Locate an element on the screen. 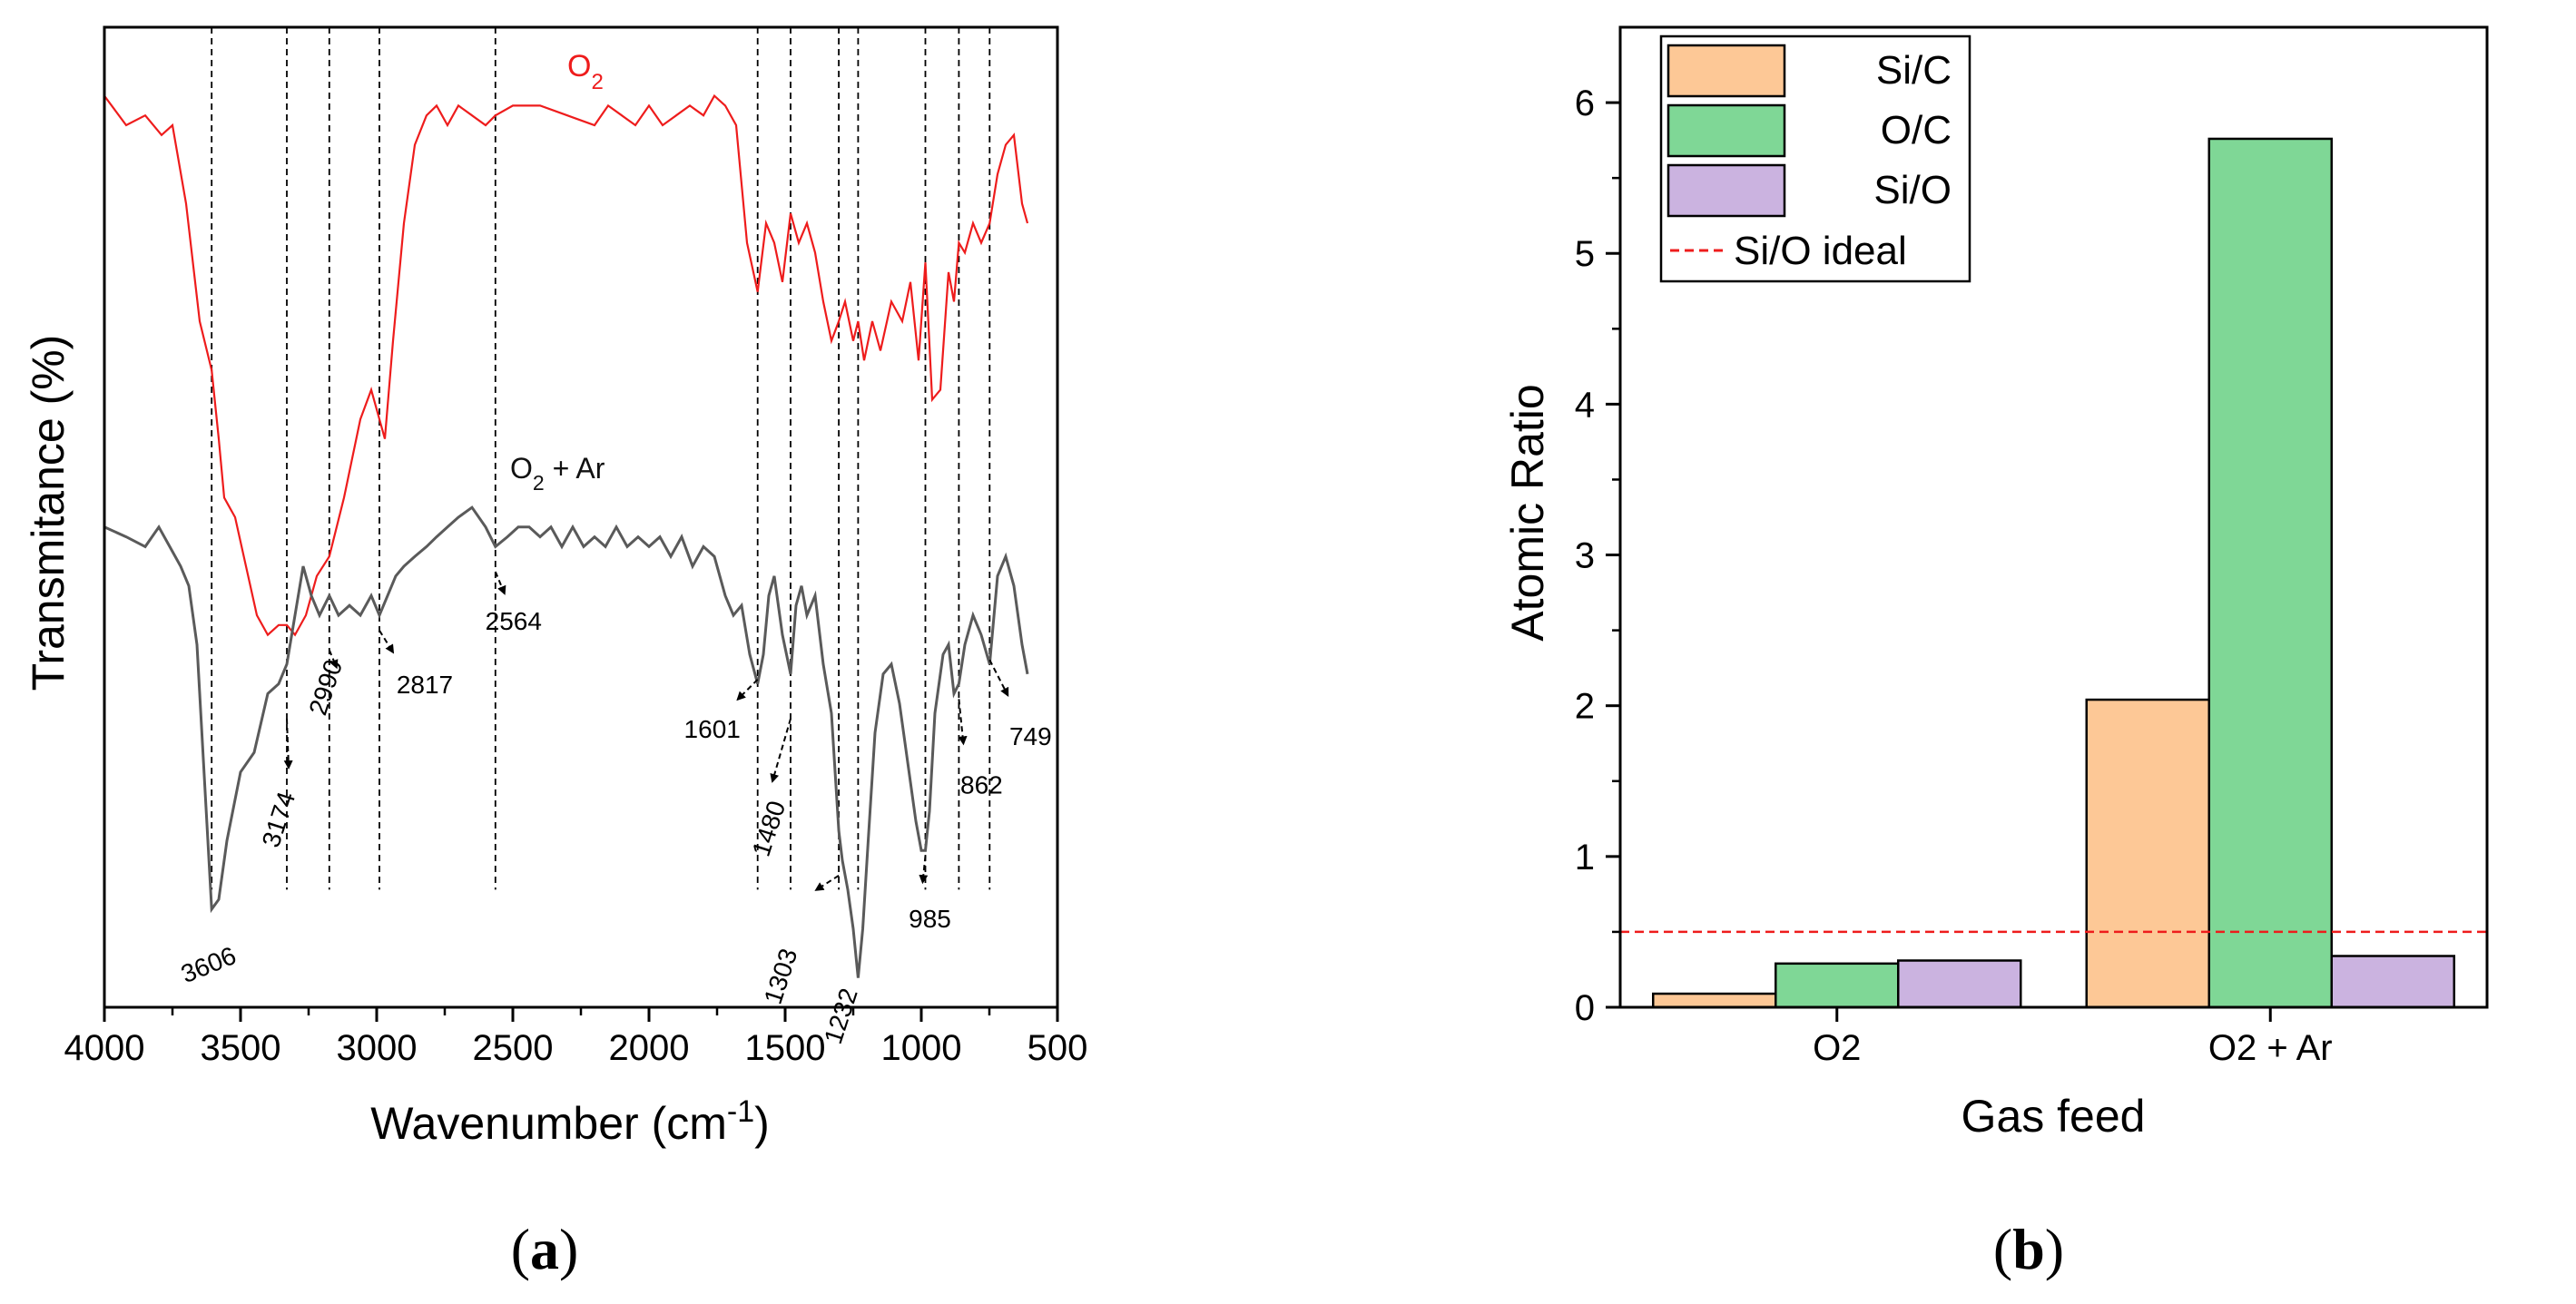  peak-annotation-3606: 3606 is located at coordinates (208, 965).